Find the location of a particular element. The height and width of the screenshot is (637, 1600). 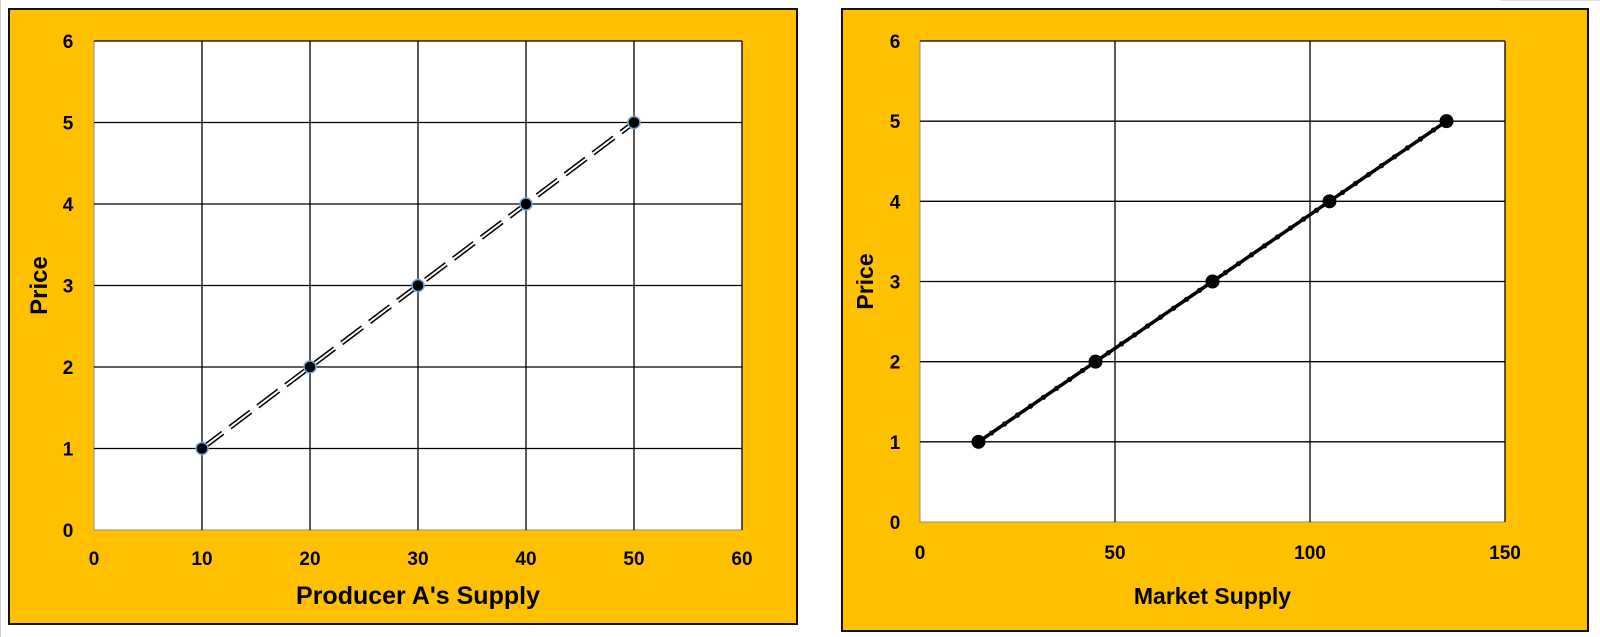

x-tick-label: 10 is located at coordinates (201, 559).